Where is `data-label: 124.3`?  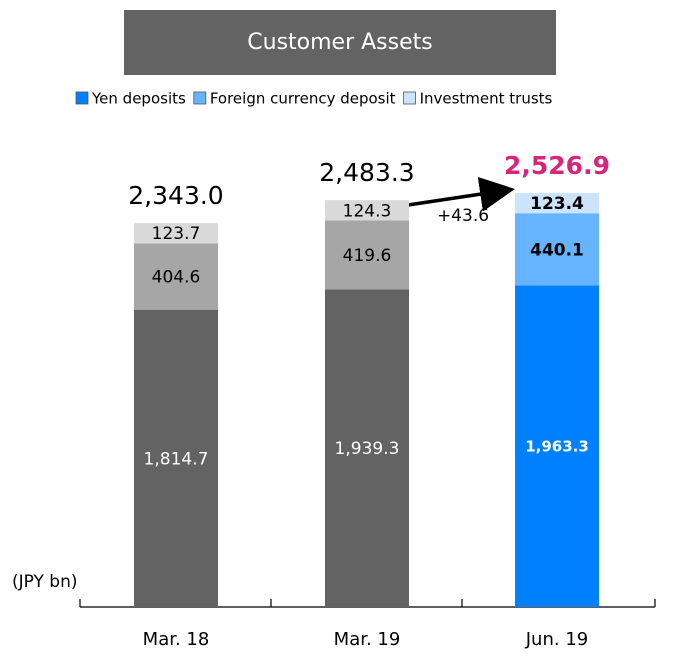 data-label: 124.3 is located at coordinates (367, 211).